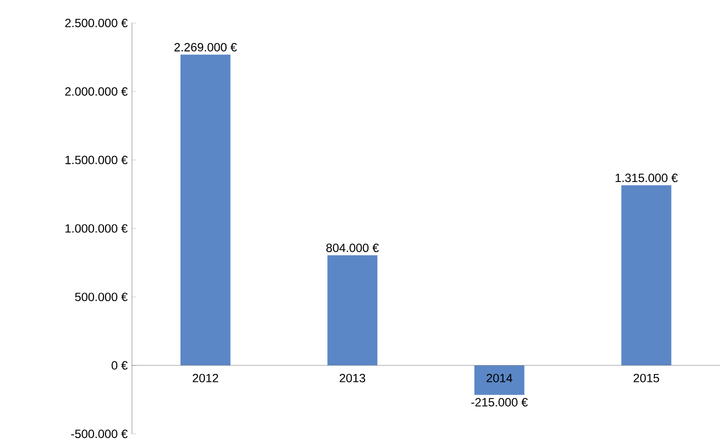 This screenshot has width=720, height=442. What do you see at coordinates (352, 248) in the screenshot?
I see `data-label: 804.000 €` at bounding box center [352, 248].